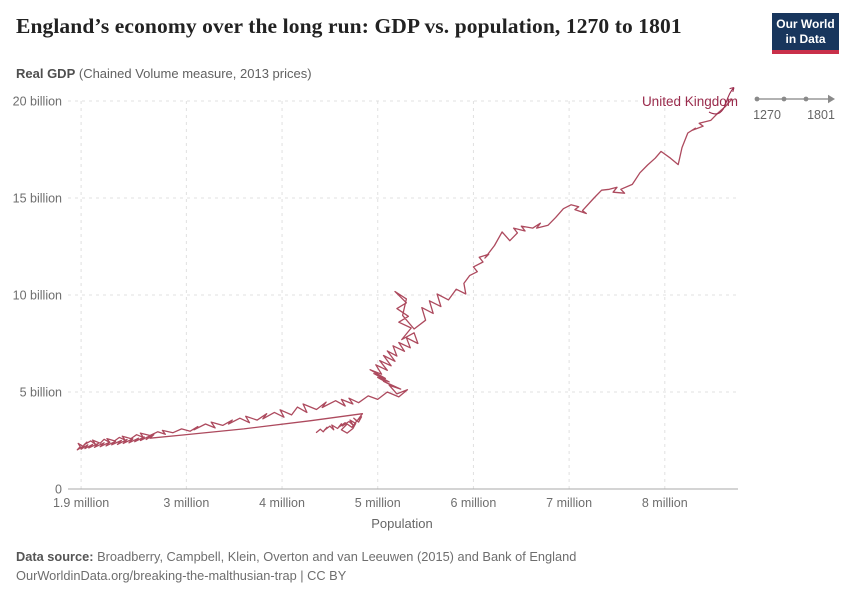 Image resolution: width=850 pixels, height=600 pixels. I want to click on x-tick-label: 8 million, so click(665, 503).